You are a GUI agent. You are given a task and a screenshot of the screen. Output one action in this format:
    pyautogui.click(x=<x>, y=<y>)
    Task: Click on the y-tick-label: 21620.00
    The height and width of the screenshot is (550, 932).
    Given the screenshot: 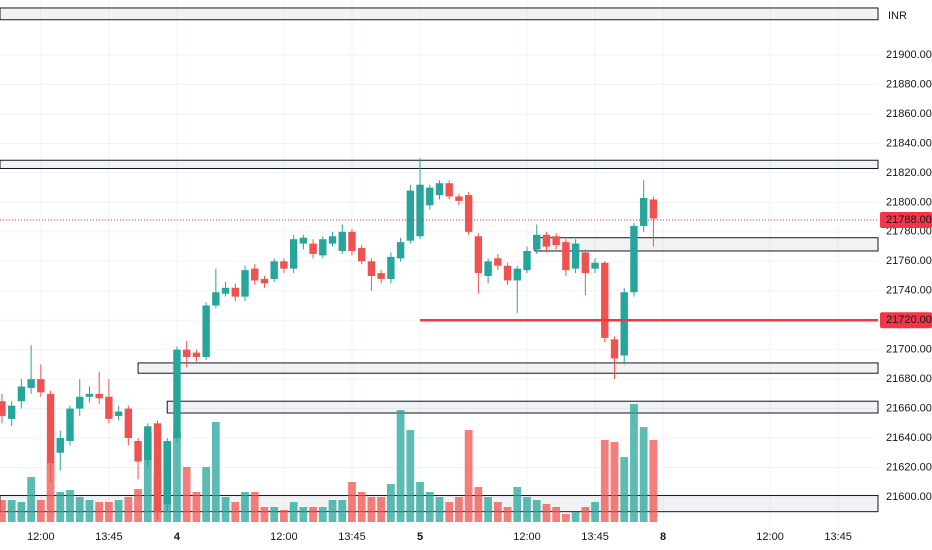 What is the action you would take?
    pyautogui.click(x=909, y=467)
    